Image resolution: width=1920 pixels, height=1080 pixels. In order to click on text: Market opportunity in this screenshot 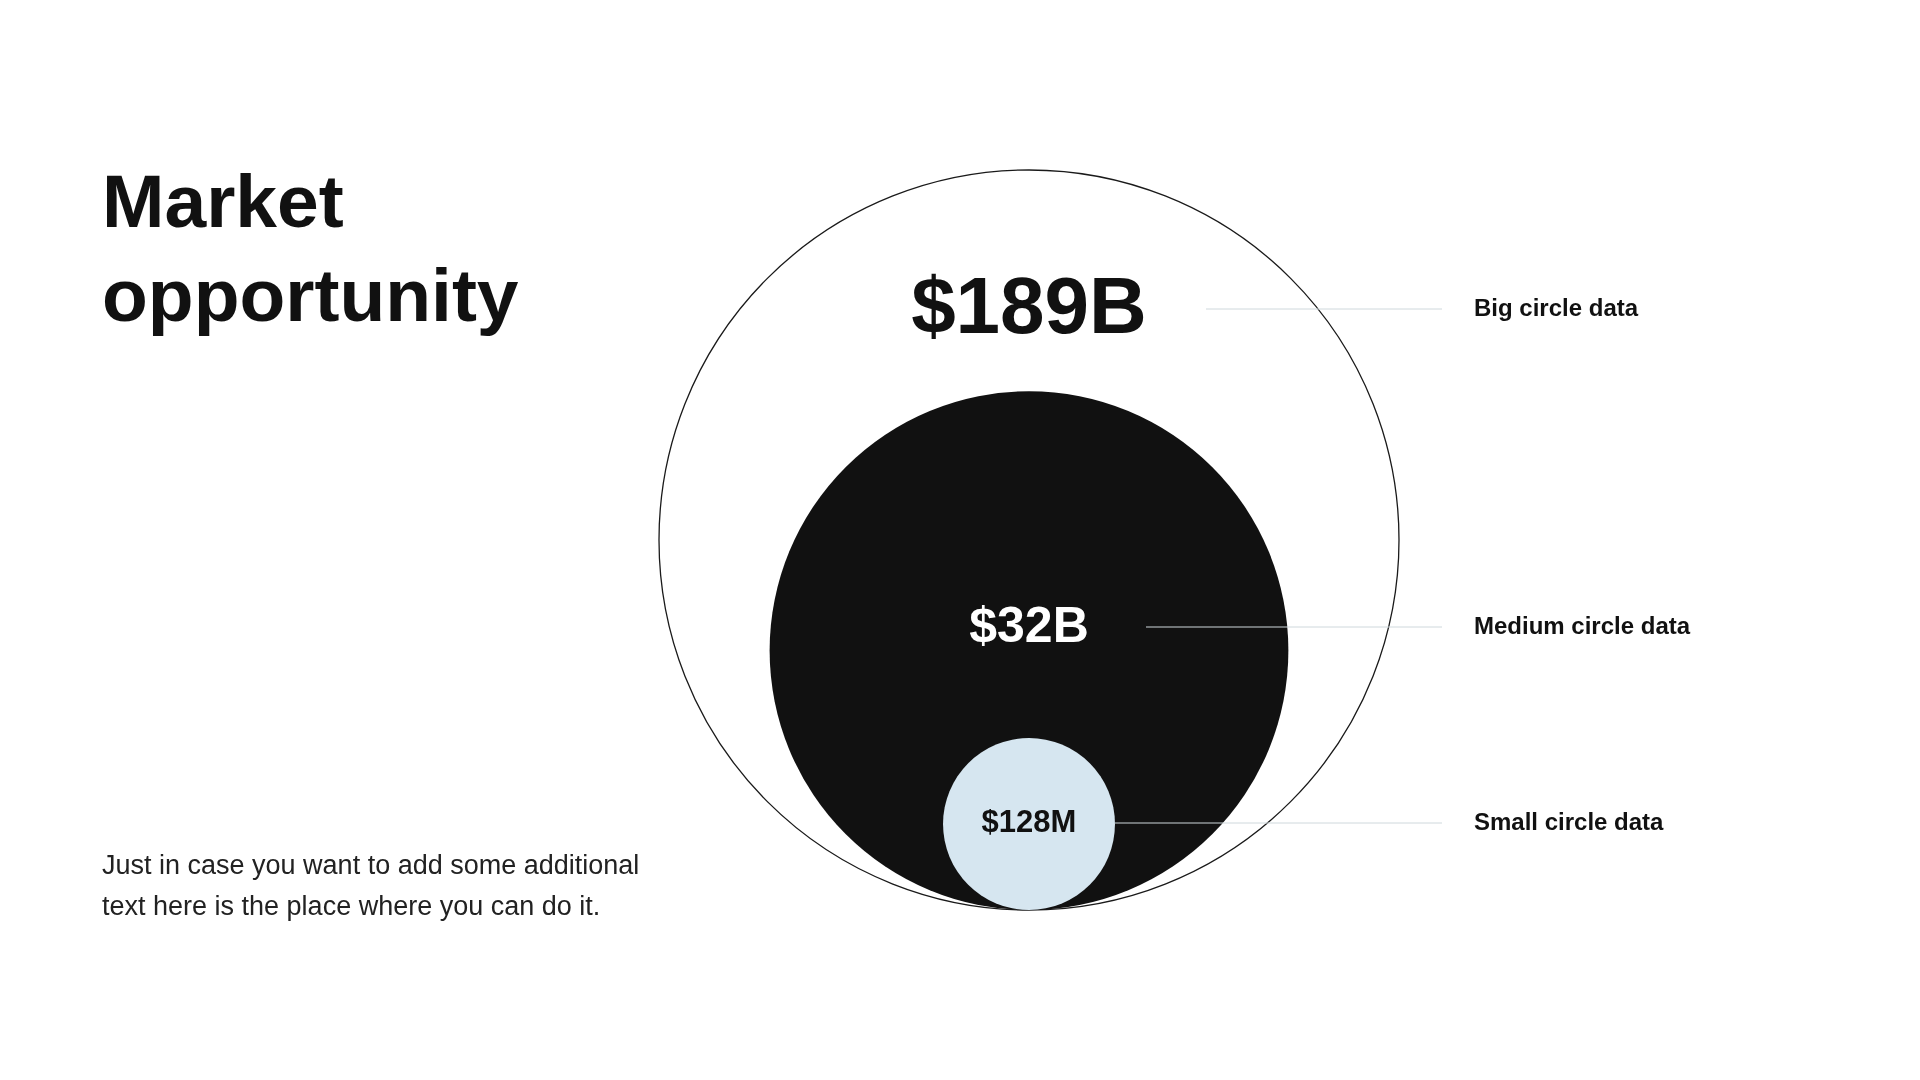, I will do `click(310, 248)`.